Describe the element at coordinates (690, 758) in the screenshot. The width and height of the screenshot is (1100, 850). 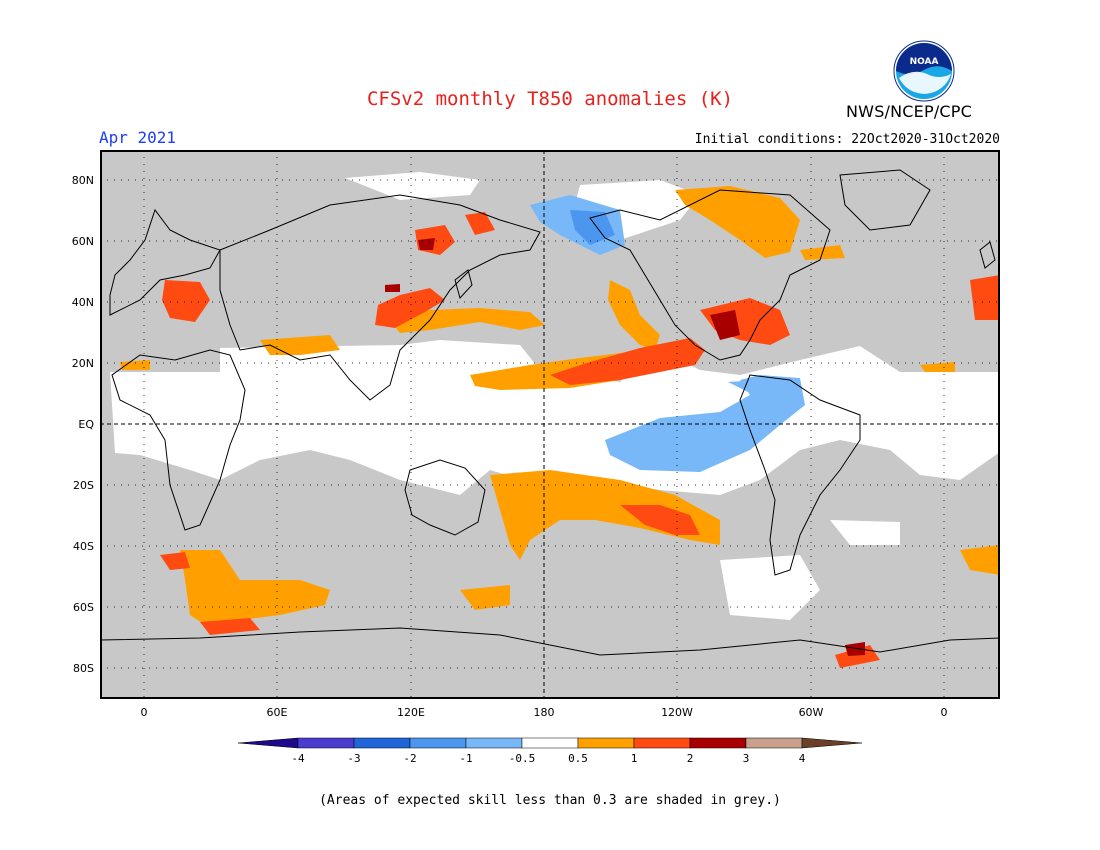
I see `colorbar-label: 2` at that location.